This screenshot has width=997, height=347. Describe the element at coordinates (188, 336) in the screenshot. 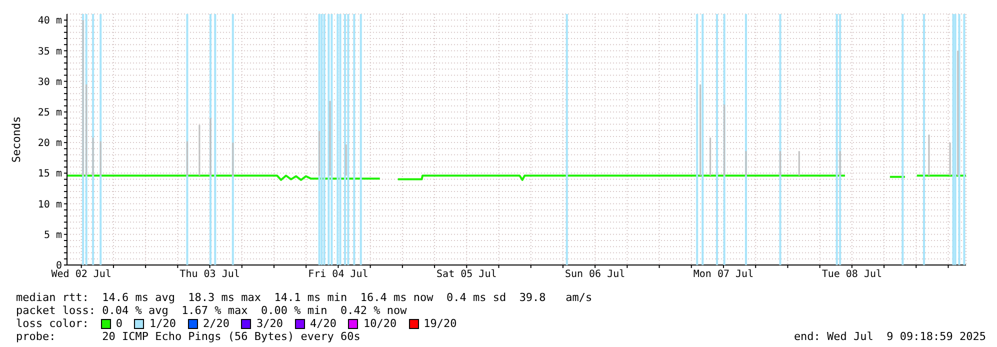

I see `text: probe: 20 ICMP Echo Pings (56 Bytes) every 60s` at that location.